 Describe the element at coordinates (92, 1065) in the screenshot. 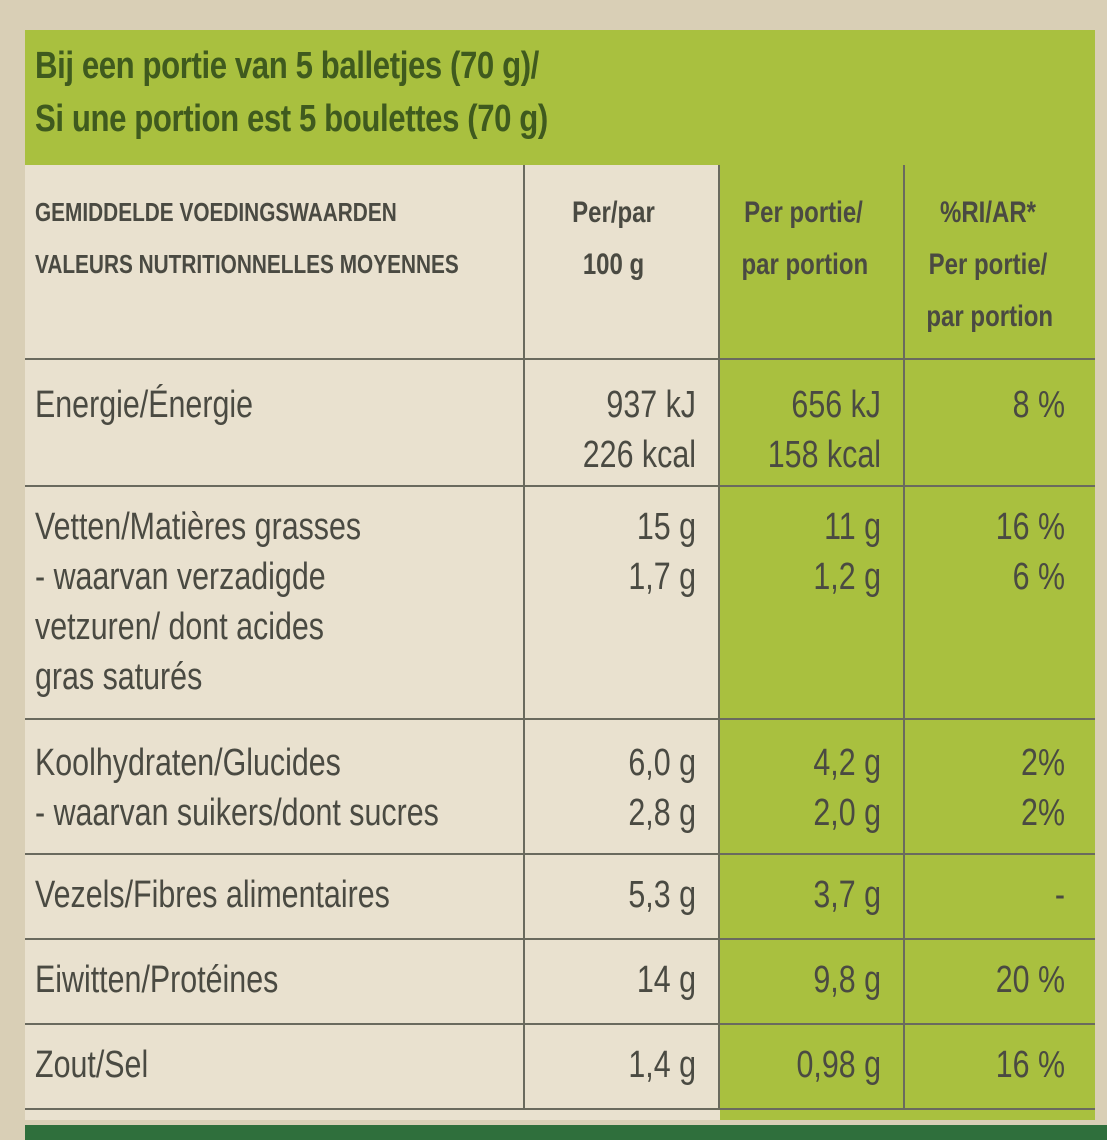

I see `cell-text: Zout/Sel` at that location.